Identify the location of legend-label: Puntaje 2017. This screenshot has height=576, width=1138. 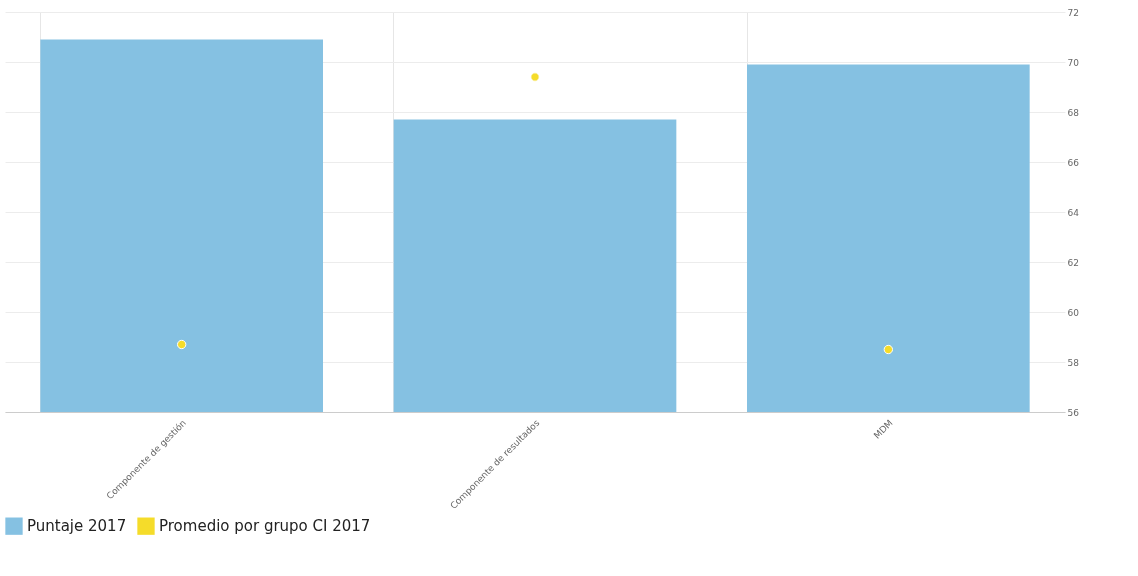
(77, 526).